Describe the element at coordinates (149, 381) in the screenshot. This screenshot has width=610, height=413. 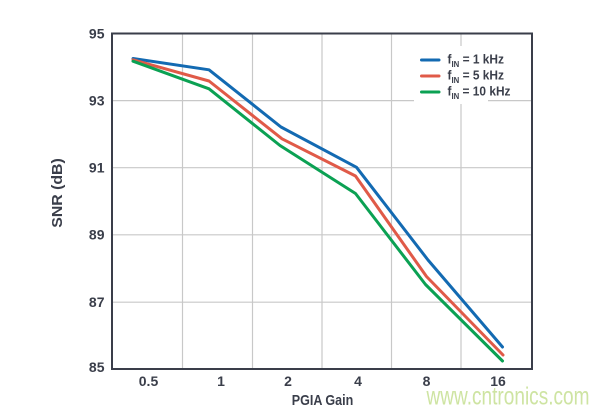
I see `svg-text: 0.5` at that location.